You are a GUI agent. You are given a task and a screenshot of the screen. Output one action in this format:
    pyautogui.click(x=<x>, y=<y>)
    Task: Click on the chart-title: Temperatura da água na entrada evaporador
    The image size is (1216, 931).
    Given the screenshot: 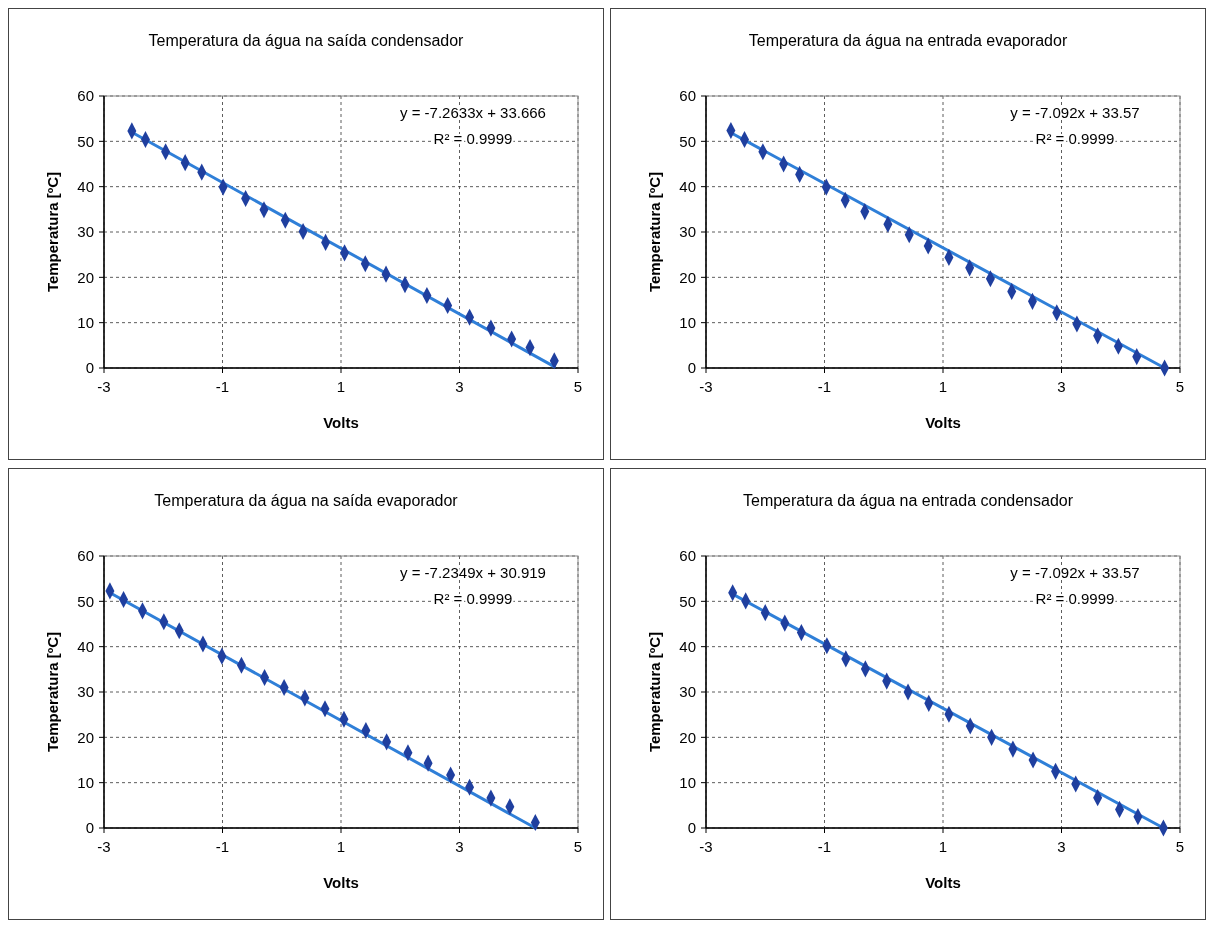 What is the action you would take?
    pyautogui.click(x=908, y=40)
    